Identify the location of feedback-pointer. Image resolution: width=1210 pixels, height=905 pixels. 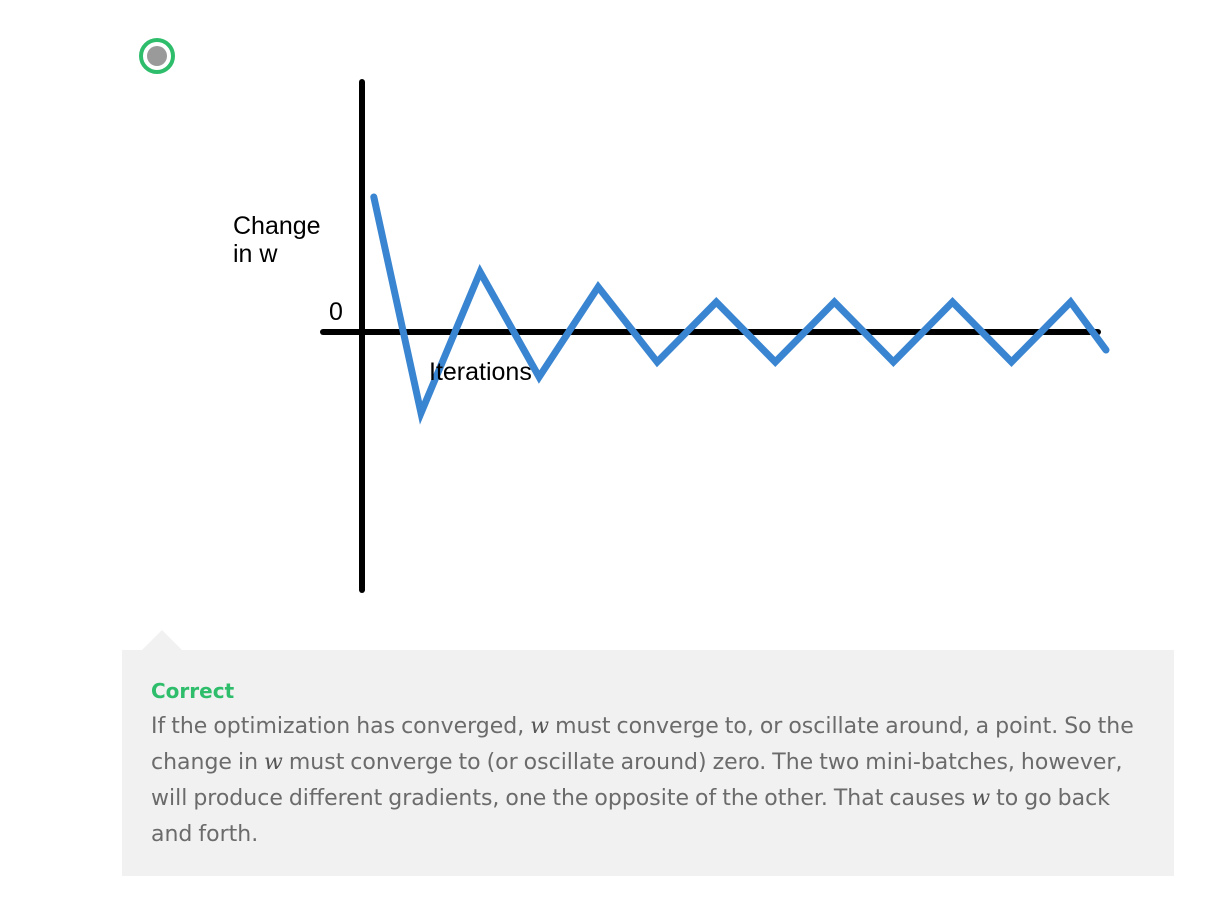
(162, 640).